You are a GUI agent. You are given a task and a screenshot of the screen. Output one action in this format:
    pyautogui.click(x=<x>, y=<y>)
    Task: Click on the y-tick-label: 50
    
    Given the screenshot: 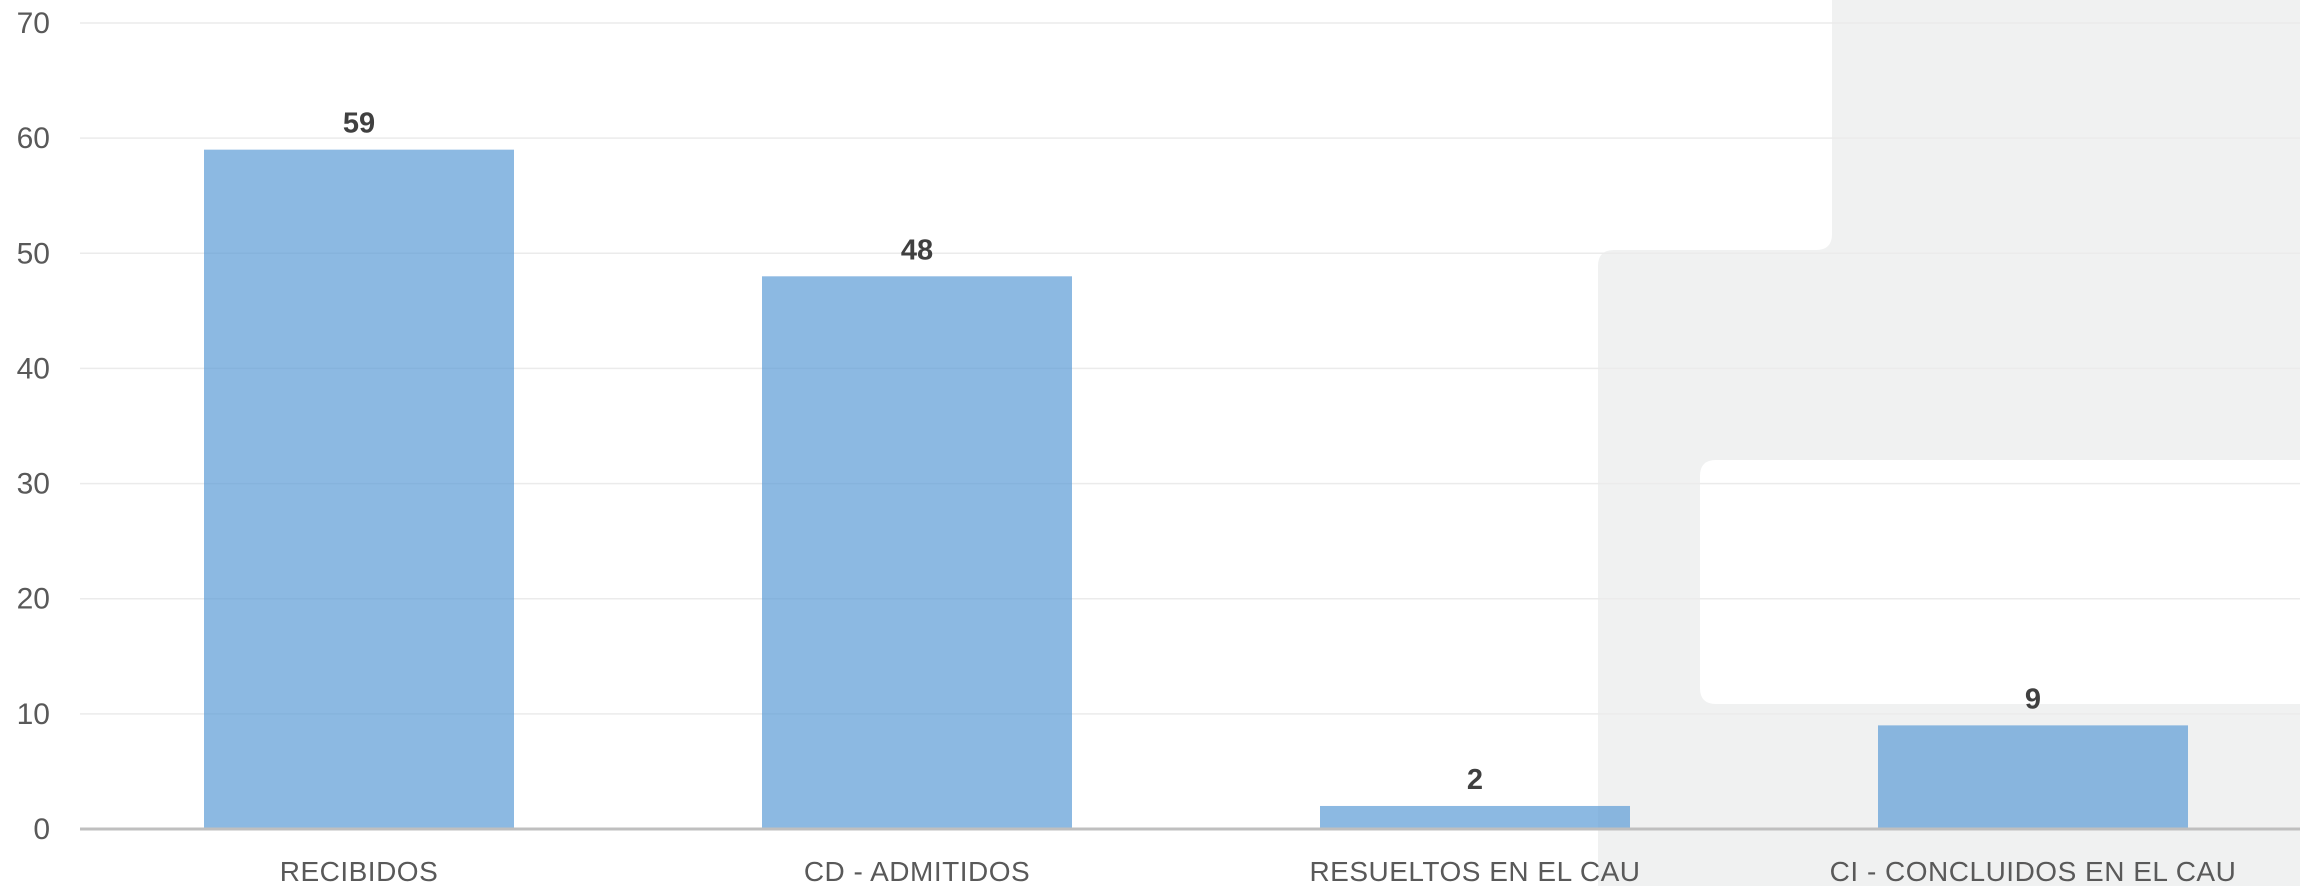 What is the action you would take?
    pyautogui.click(x=33, y=253)
    